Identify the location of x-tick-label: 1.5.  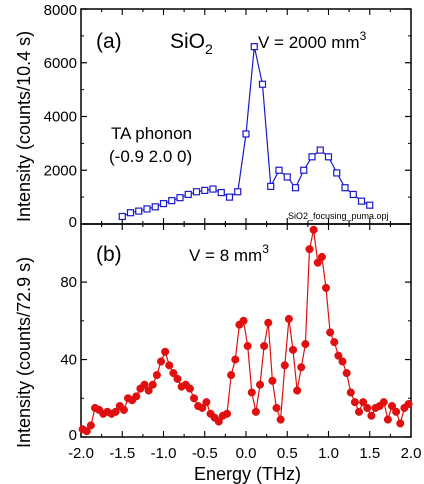
(369, 453).